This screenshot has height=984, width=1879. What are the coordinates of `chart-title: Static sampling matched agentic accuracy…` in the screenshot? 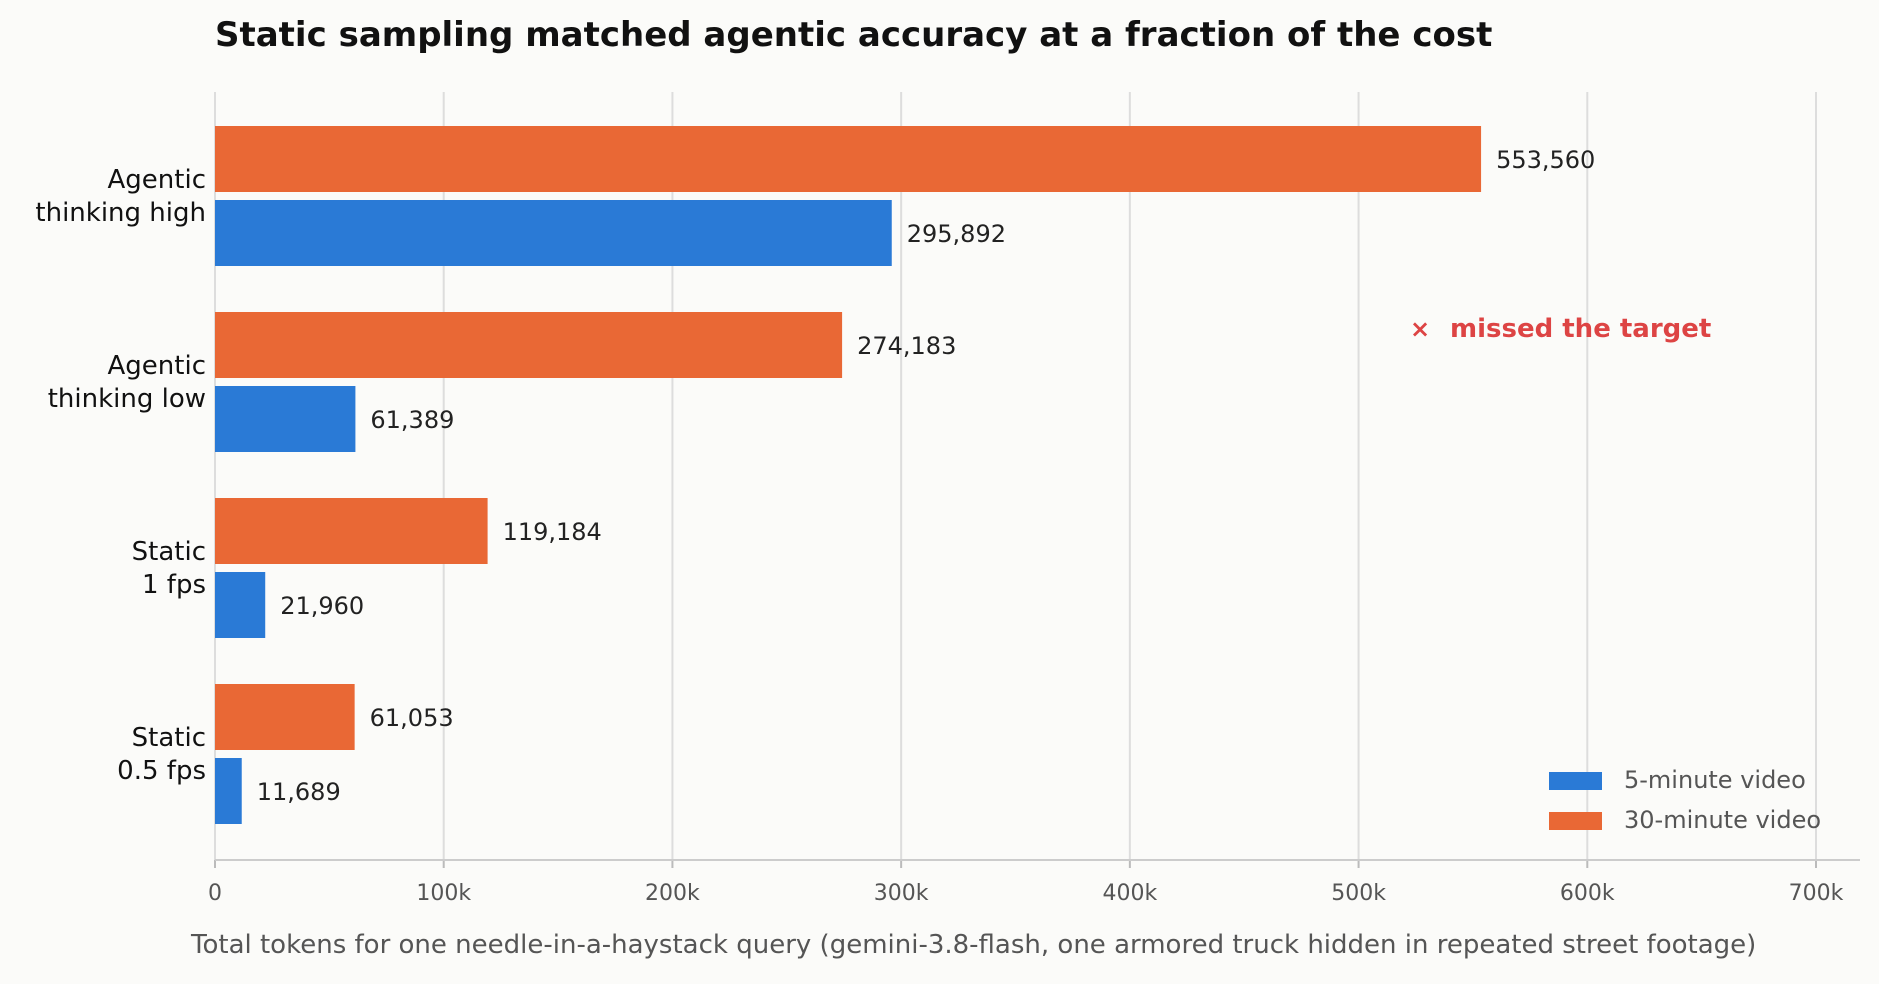 It's located at (853, 35).